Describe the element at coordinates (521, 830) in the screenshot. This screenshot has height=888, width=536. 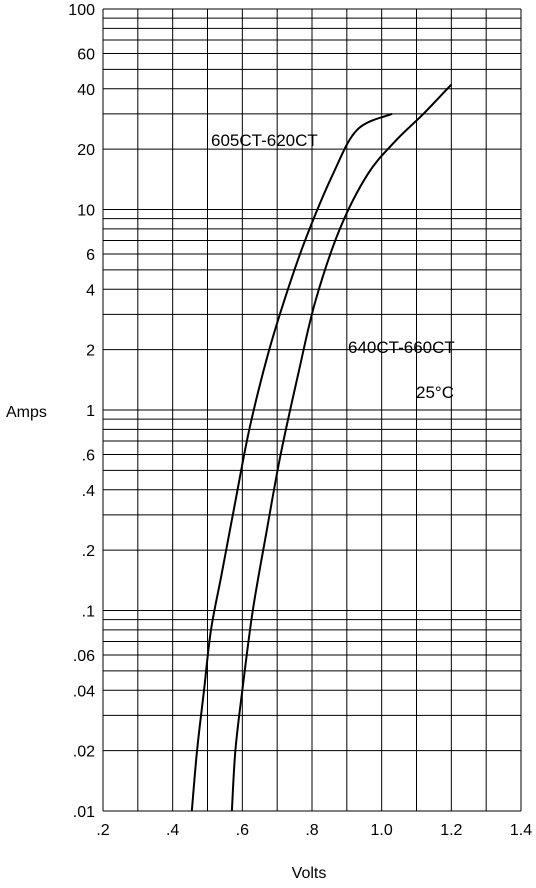
I see `x-tick-label: 1.4` at that location.